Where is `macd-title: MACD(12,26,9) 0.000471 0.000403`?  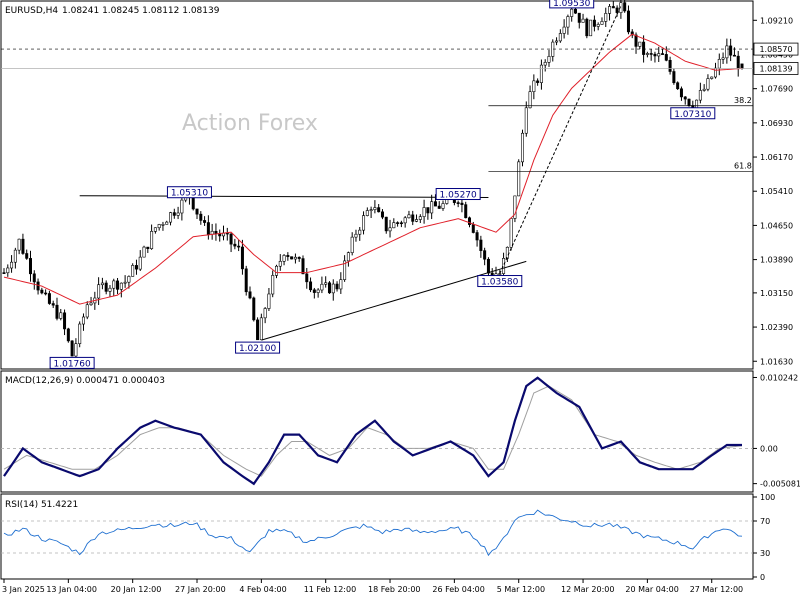 macd-title: MACD(12,26,9) 0.000471 0.000403 is located at coordinates (85, 381).